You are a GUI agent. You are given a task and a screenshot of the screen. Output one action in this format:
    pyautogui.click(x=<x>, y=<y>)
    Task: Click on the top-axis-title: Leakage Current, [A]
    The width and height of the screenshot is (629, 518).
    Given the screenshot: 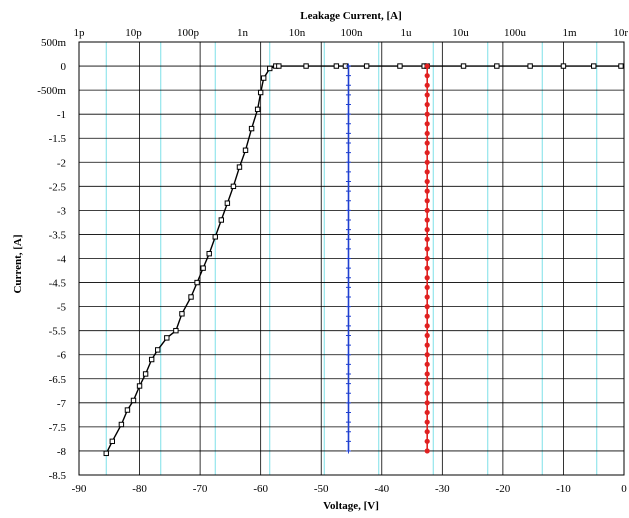 What is the action you would take?
    pyautogui.click(x=351, y=16)
    